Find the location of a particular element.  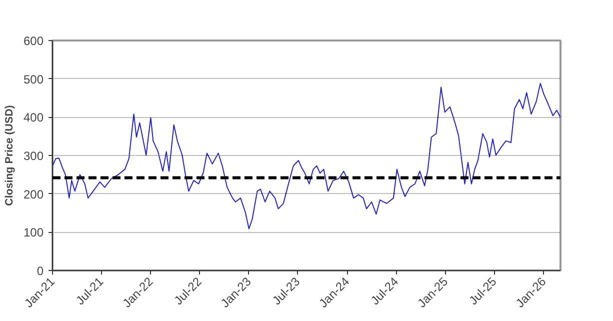

y-tick-label: 600 is located at coordinates (33, 41).